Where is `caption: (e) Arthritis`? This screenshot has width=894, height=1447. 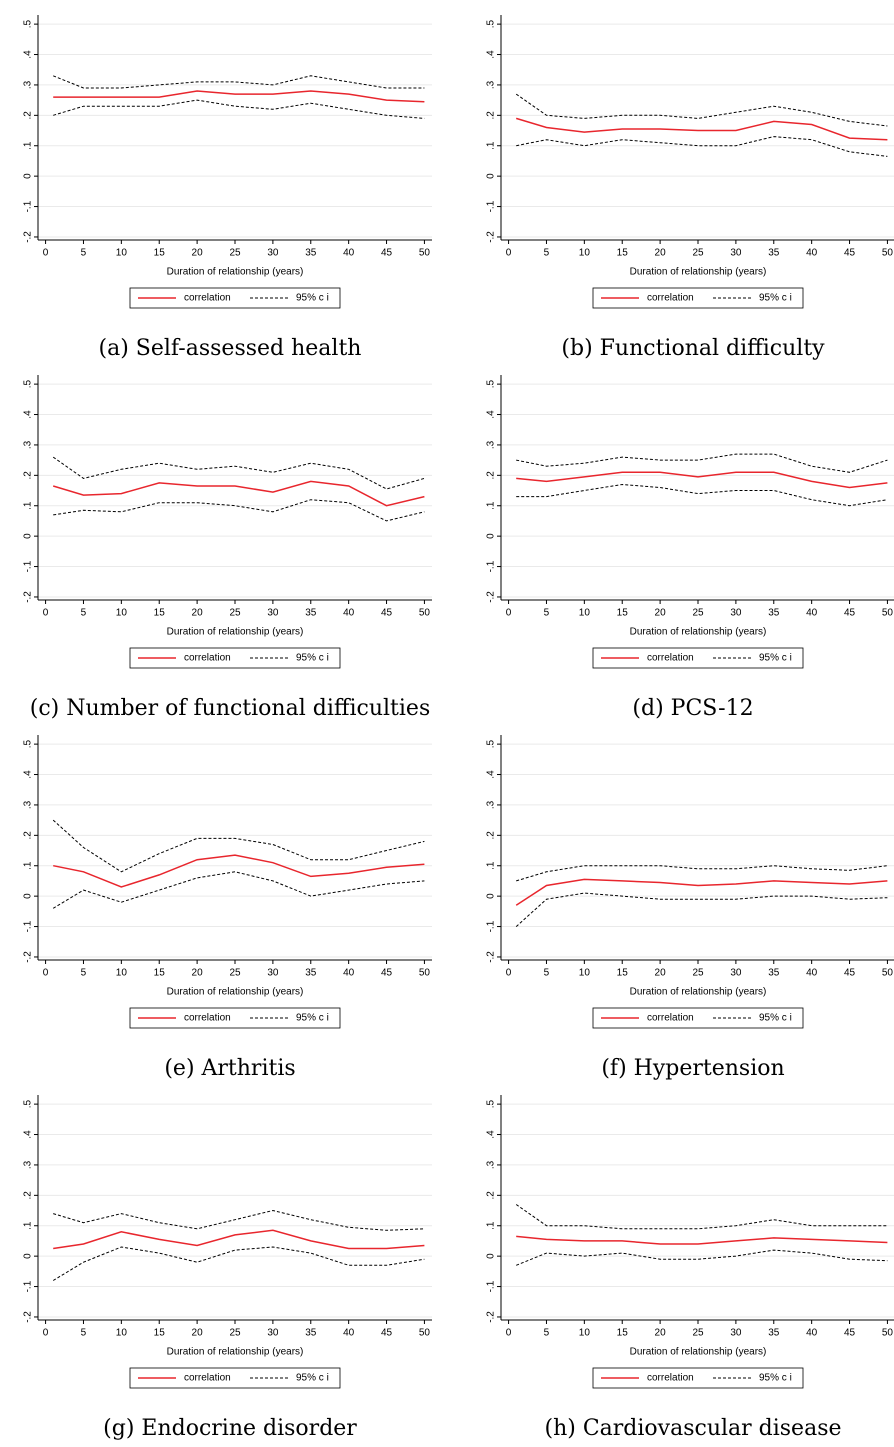
caption: (e) Arthritis is located at coordinates (229, 1068).